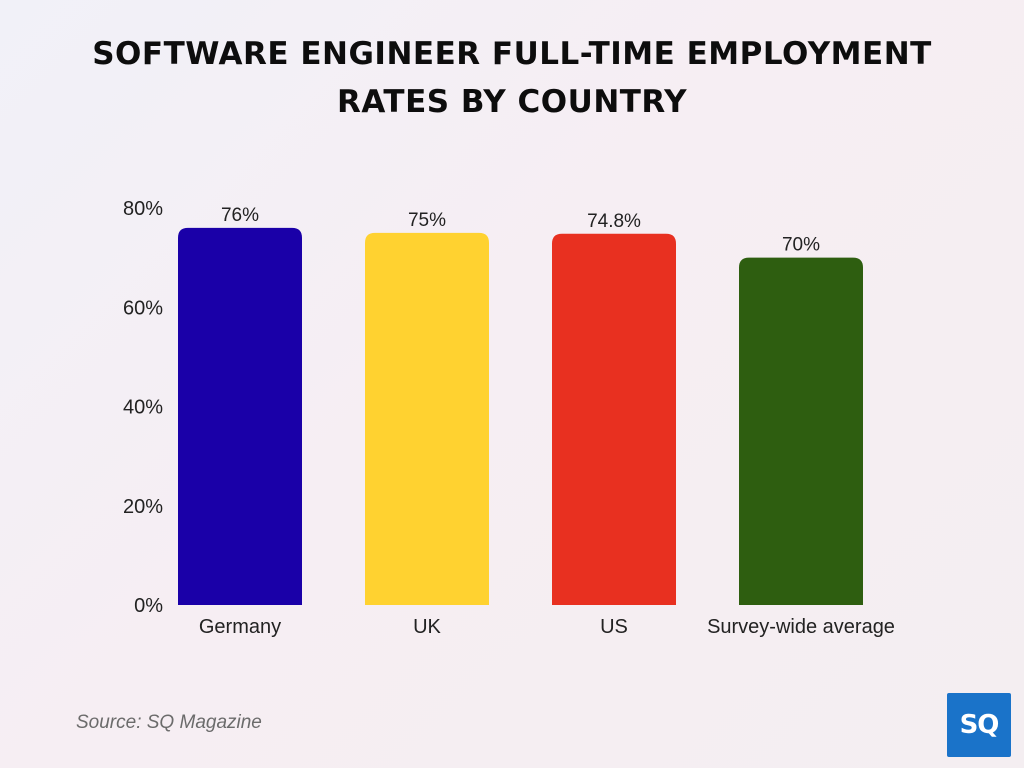 Image resolution: width=1024 pixels, height=768 pixels. What do you see at coordinates (801, 431) in the screenshot?
I see `bar-survey-wide-average` at bounding box center [801, 431].